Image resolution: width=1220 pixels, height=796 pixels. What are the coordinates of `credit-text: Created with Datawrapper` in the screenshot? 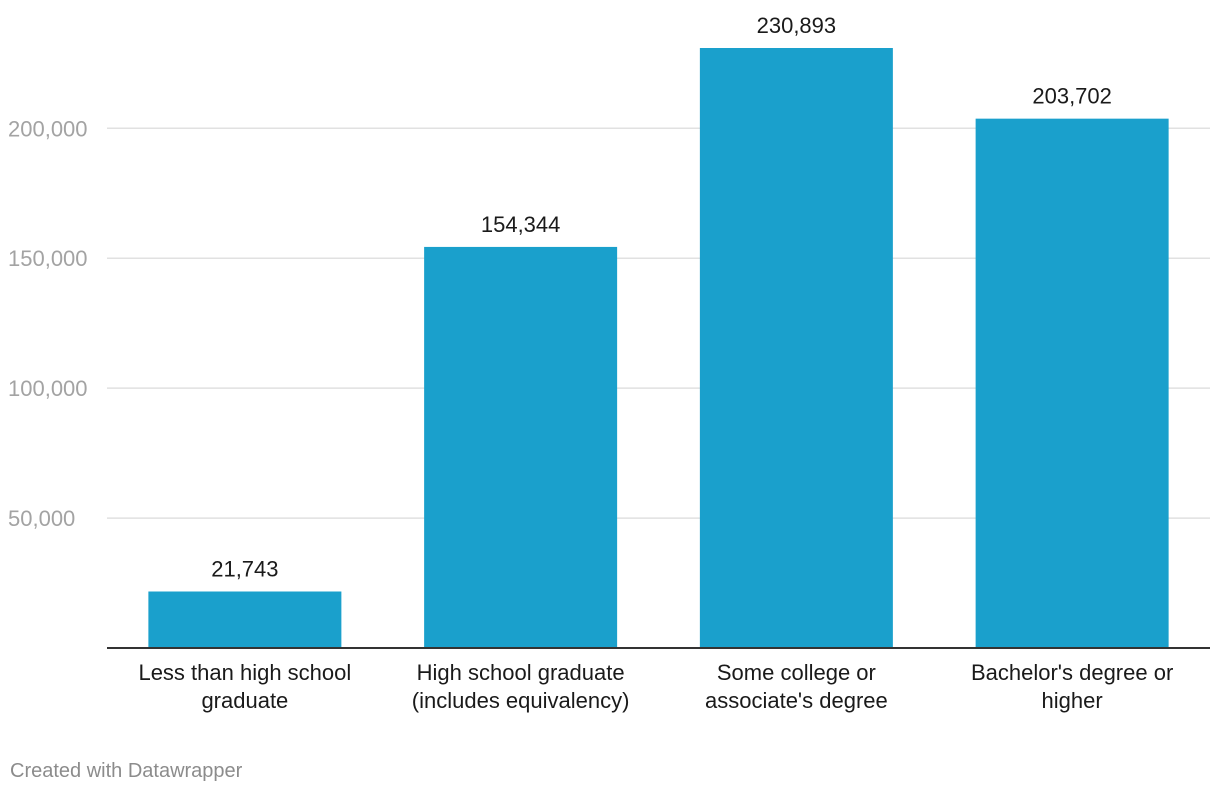 It's located at (126, 771).